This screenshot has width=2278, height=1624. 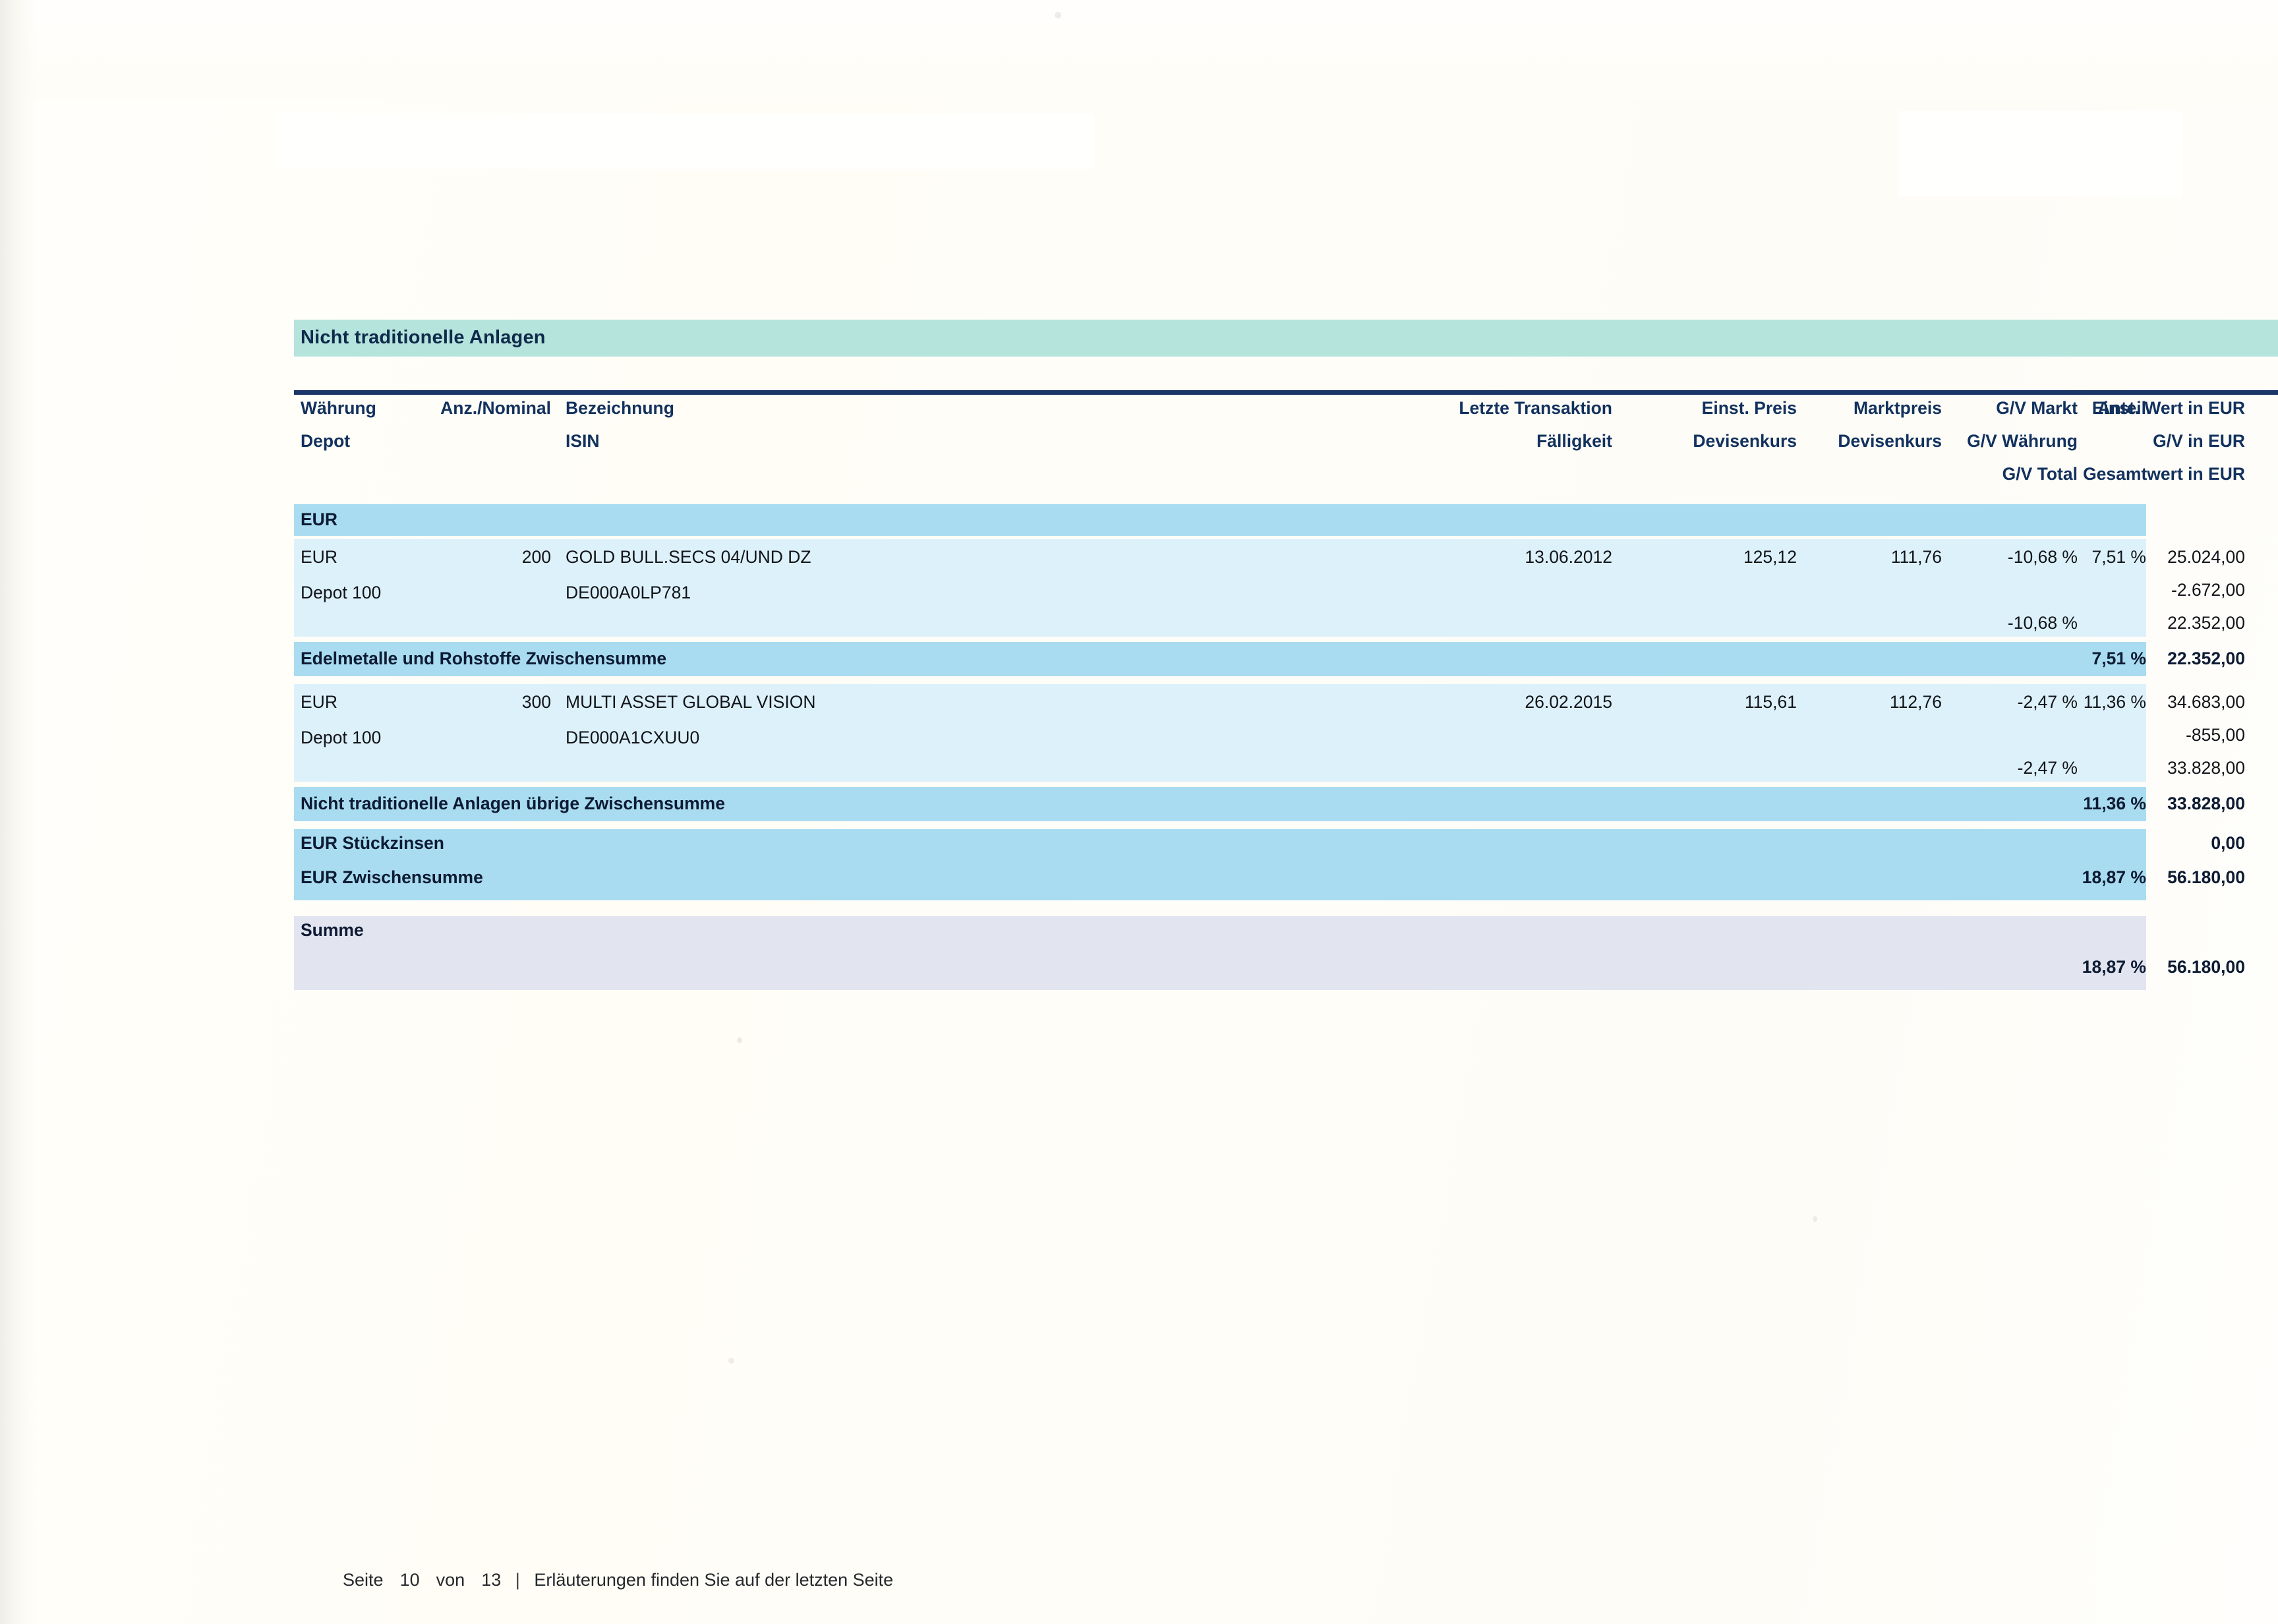 What do you see at coordinates (691, 702) in the screenshot?
I see `position-name: MULTI ASSET GLOBAL VISION` at bounding box center [691, 702].